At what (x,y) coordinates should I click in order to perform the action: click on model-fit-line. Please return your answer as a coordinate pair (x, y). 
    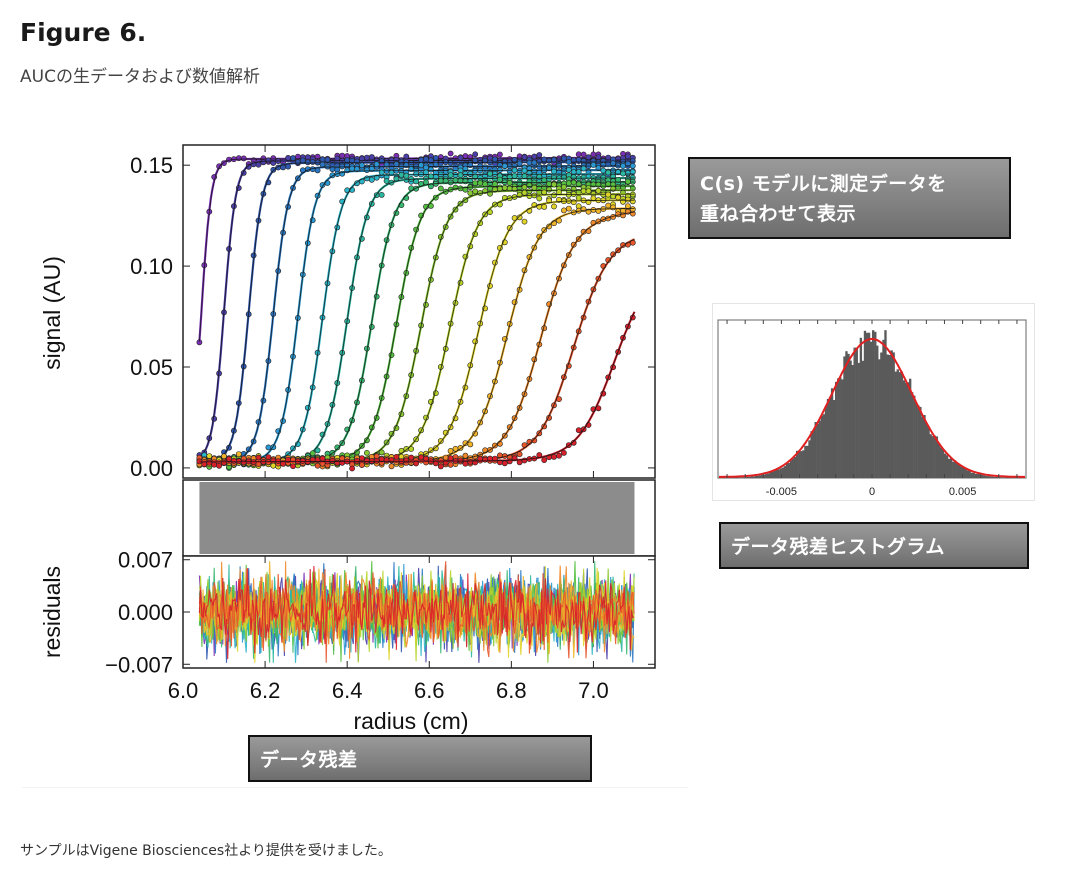
    Looking at the image, I should click on (417, 316).